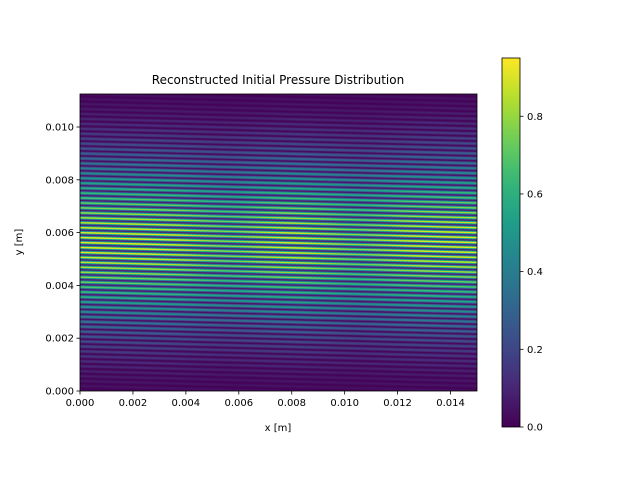 This screenshot has height=480, width=640. What do you see at coordinates (186, 403) in the screenshot?
I see `x-tick-label: 0.004` at bounding box center [186, 403].